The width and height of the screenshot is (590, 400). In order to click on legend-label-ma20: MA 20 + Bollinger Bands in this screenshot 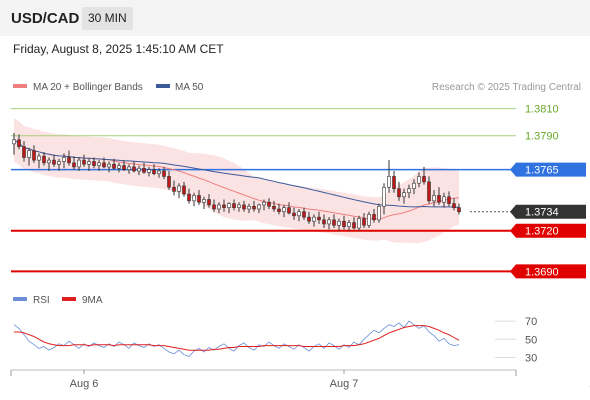, I will do `click(88, 87)`.